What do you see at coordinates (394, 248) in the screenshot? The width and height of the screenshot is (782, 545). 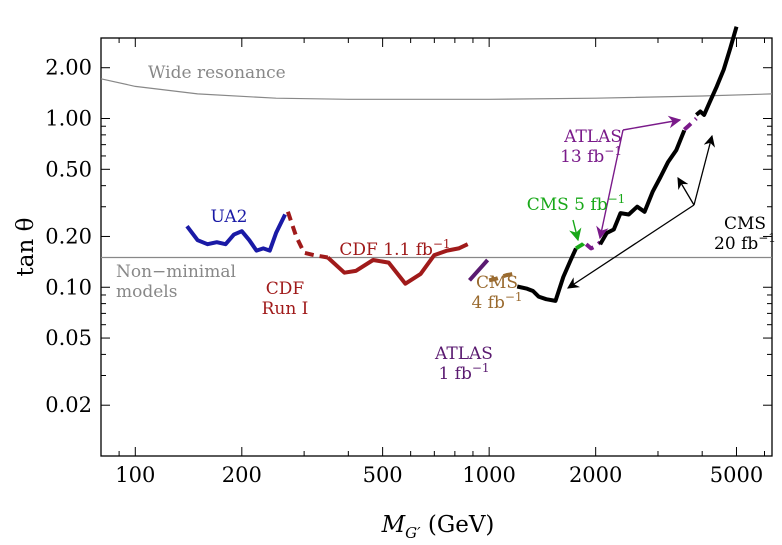 I see `series-label: CDF 1.1 fb−1` at bounding box center [394, 248].